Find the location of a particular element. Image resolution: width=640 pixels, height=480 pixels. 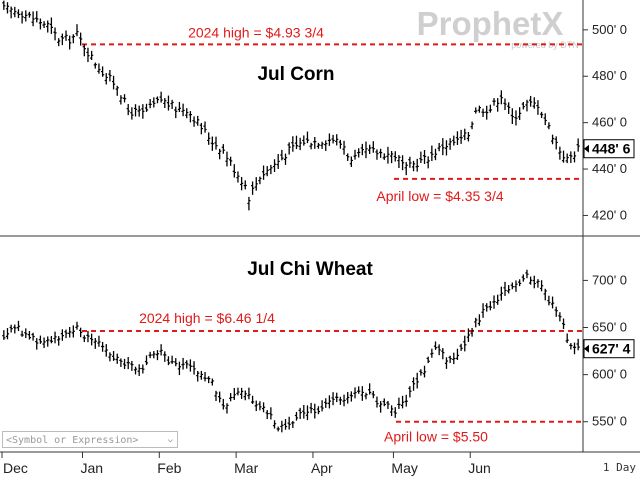

annotation-label: 2024 high = $4.93 3/4 is located at coordinates (256, 32).